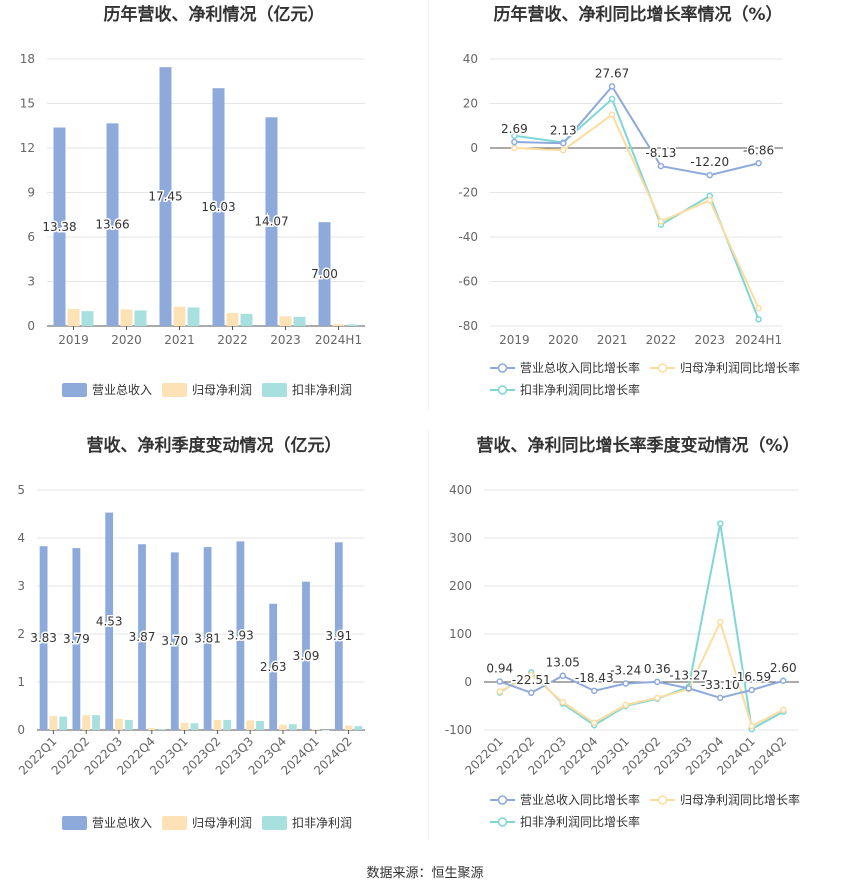  Describe the element at coordinates (468, 326) in the screenshot. I see `y-tick-label: -80` at that location.